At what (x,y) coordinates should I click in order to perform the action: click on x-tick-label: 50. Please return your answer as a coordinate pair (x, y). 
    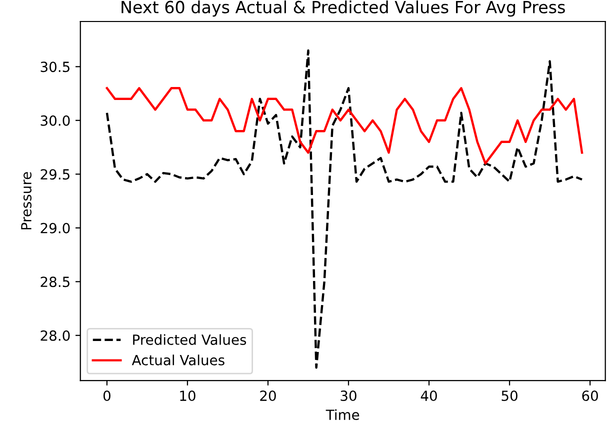
    Looking at the image, I should click on (510, 396).